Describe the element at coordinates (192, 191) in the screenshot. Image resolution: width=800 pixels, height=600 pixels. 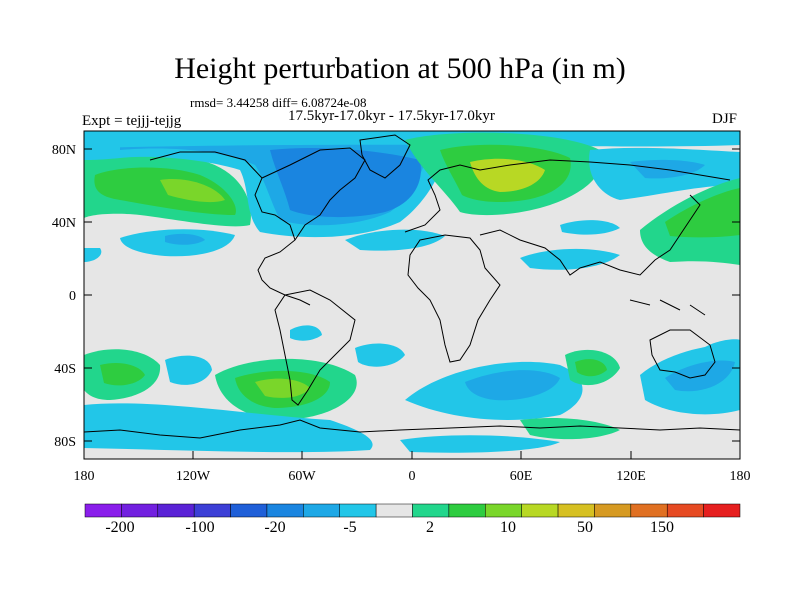
I see `npac-high-core` at that location.